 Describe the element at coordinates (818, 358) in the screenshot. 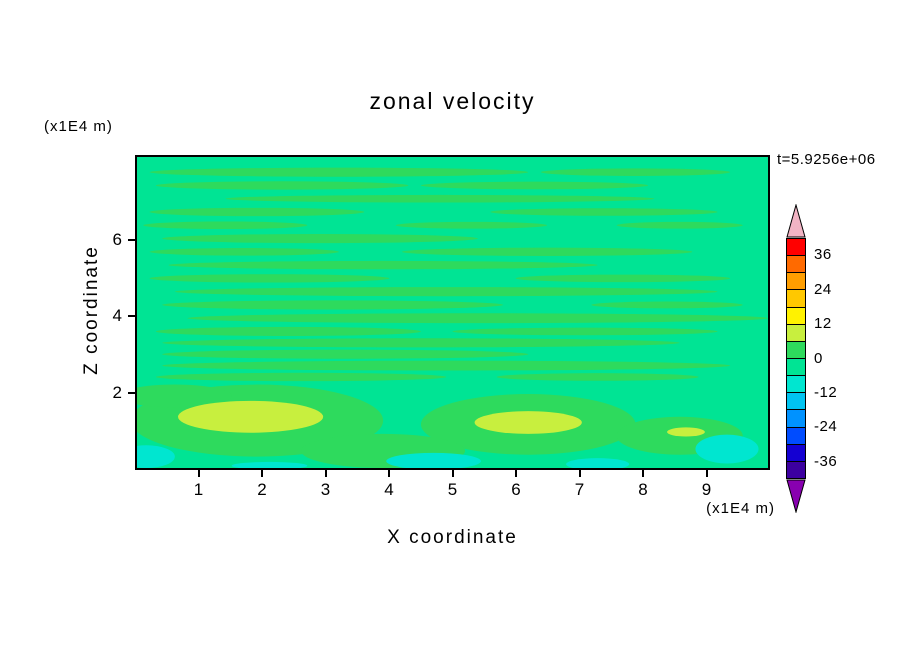

I see `colorbar-label: 0` at that location.